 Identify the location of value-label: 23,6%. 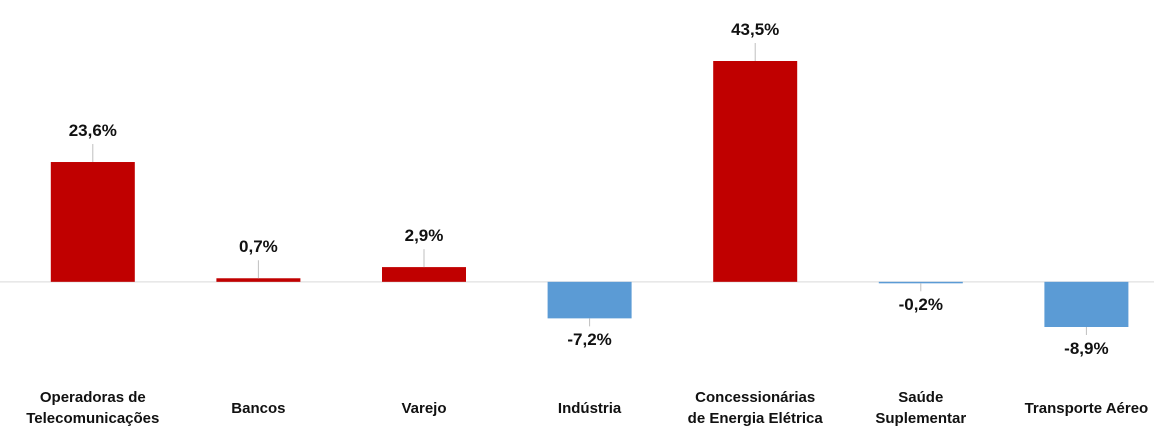
(92, 131).